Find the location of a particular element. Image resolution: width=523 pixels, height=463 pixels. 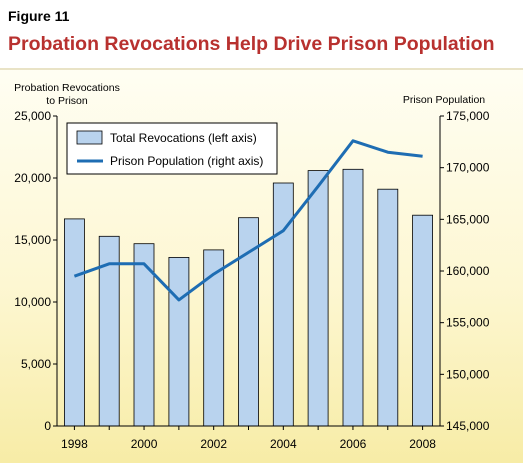

bar-2007 is located at coordinates (388, 307).